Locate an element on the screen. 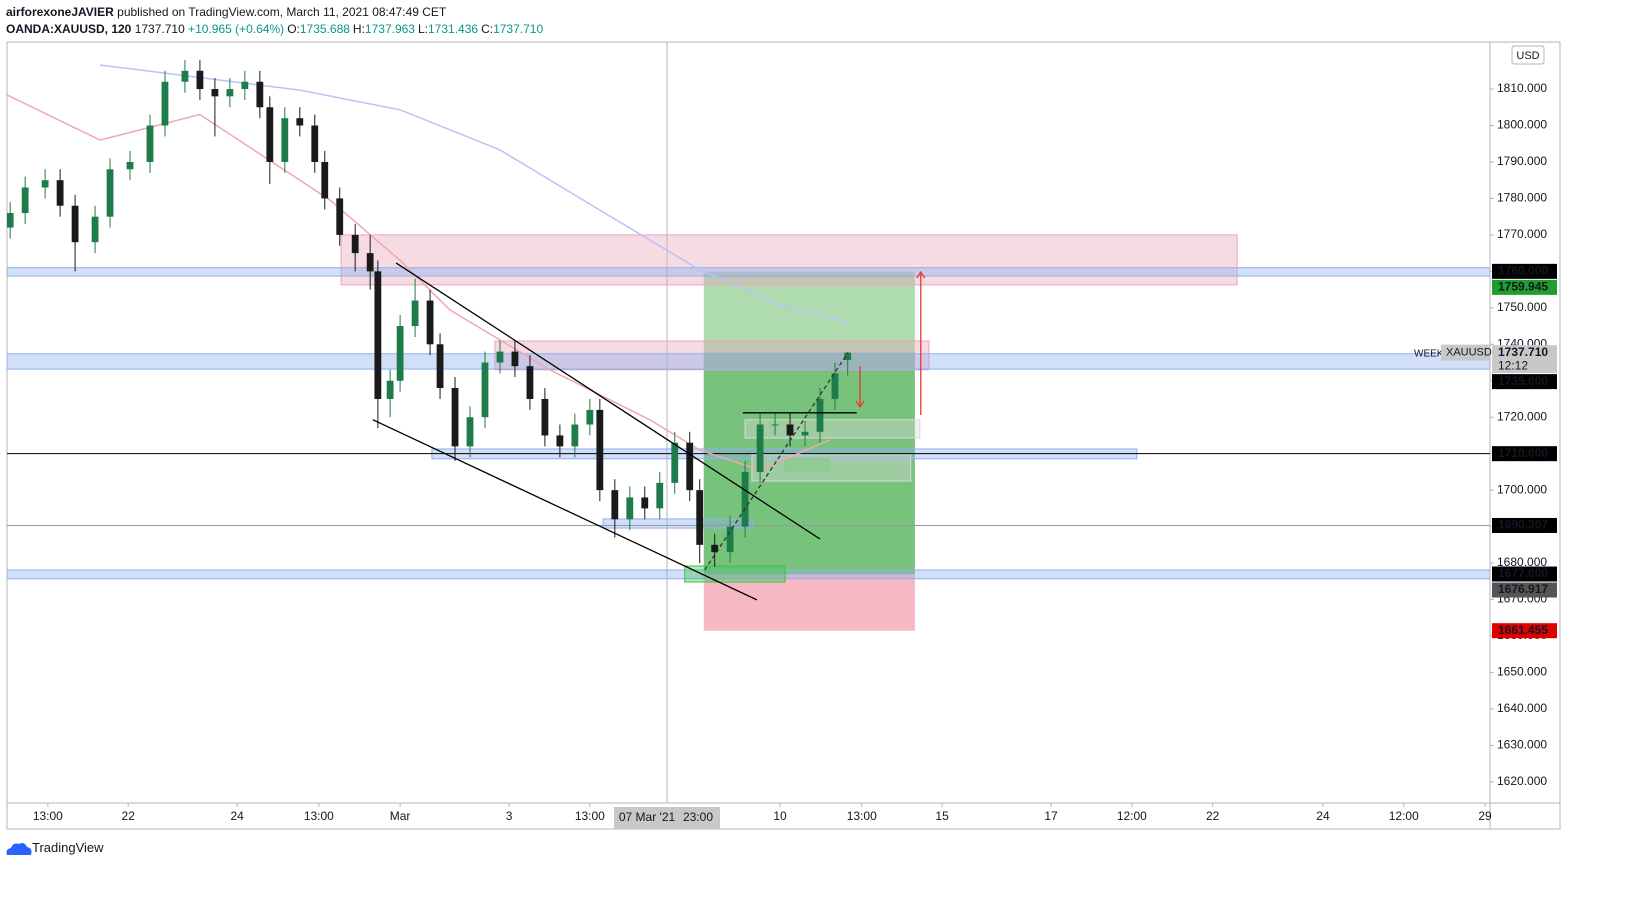 Image resolution: width=1627 pixels, height=899 pixels. position-stop is located at coordinates (809, 602).